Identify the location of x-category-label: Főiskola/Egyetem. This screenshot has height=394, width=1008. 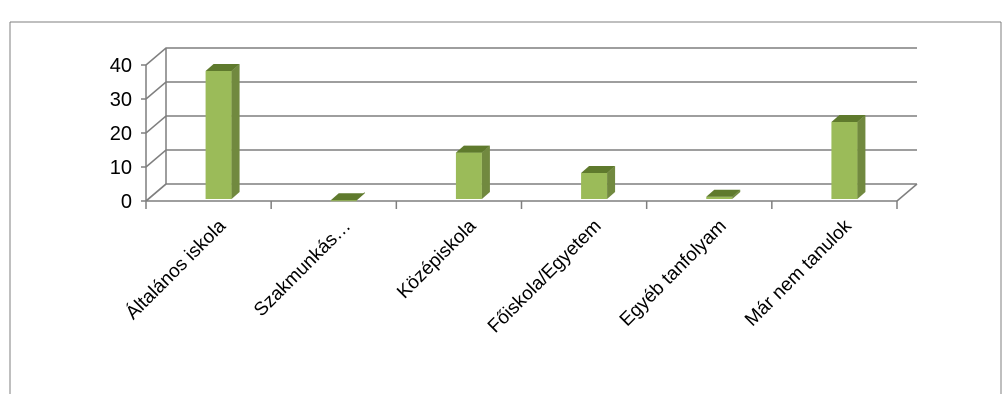
(545, 277).